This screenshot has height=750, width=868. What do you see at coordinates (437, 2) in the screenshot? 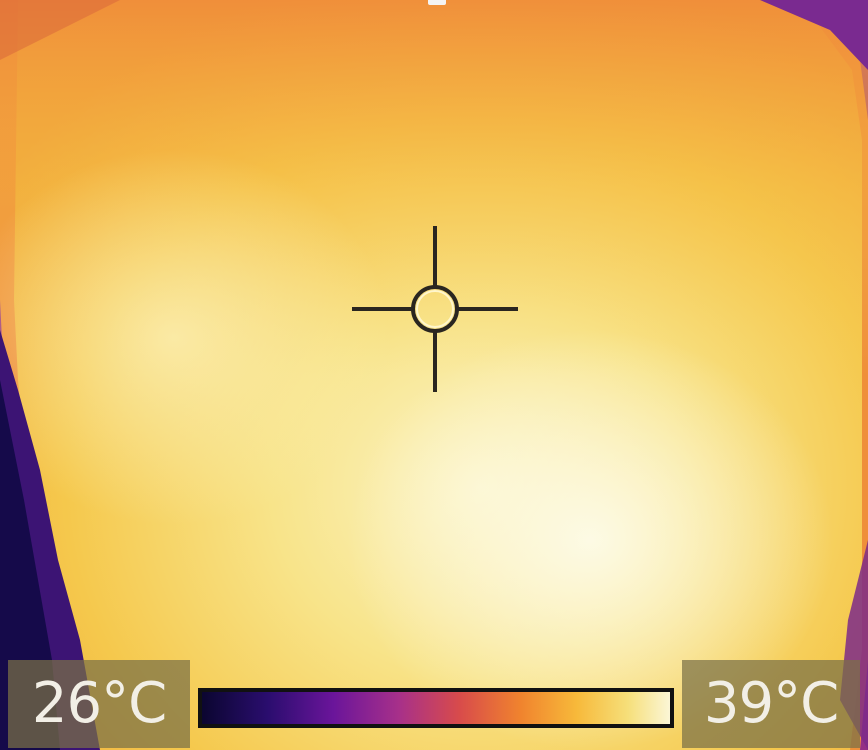
I see `top-indicator` at bounding box center [437, 2].